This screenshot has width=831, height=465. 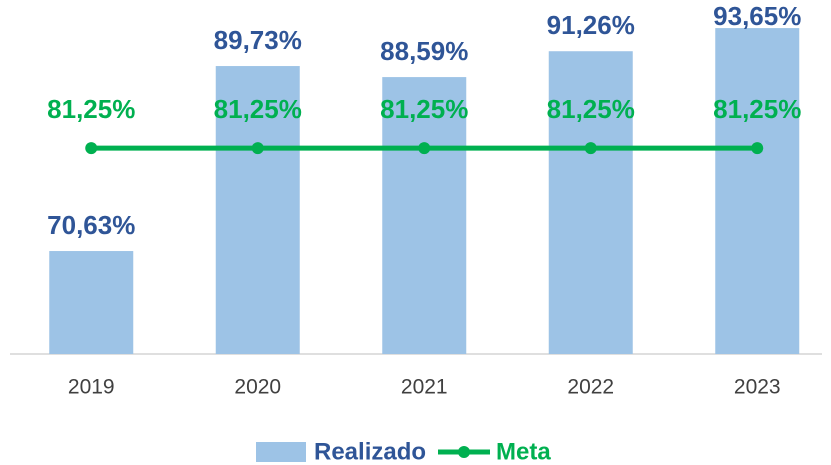 I want to click on x-tick-label: 2023, so click(x=757, y=387).